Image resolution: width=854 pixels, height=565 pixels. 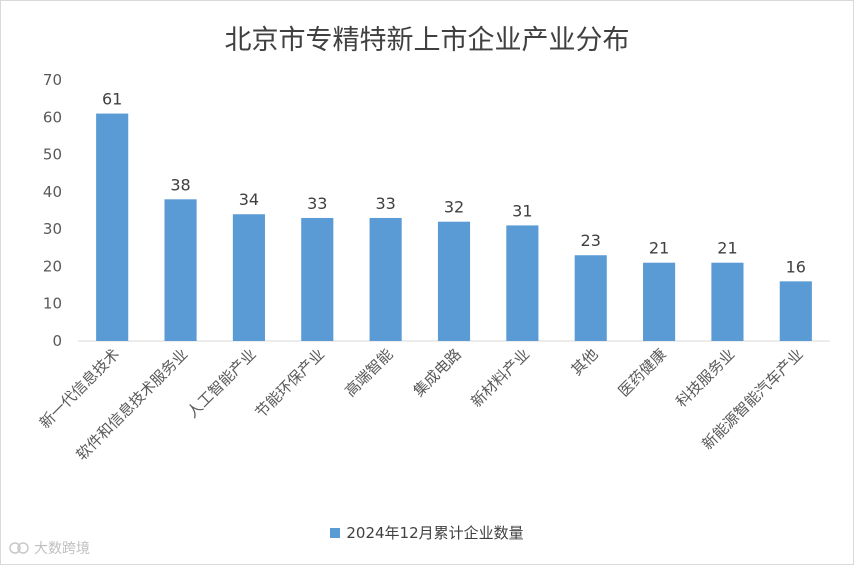 What do you see at coordinates (796, 266) in the screenshot?
I see `data-label: 16` at bounding box center [796, 266].